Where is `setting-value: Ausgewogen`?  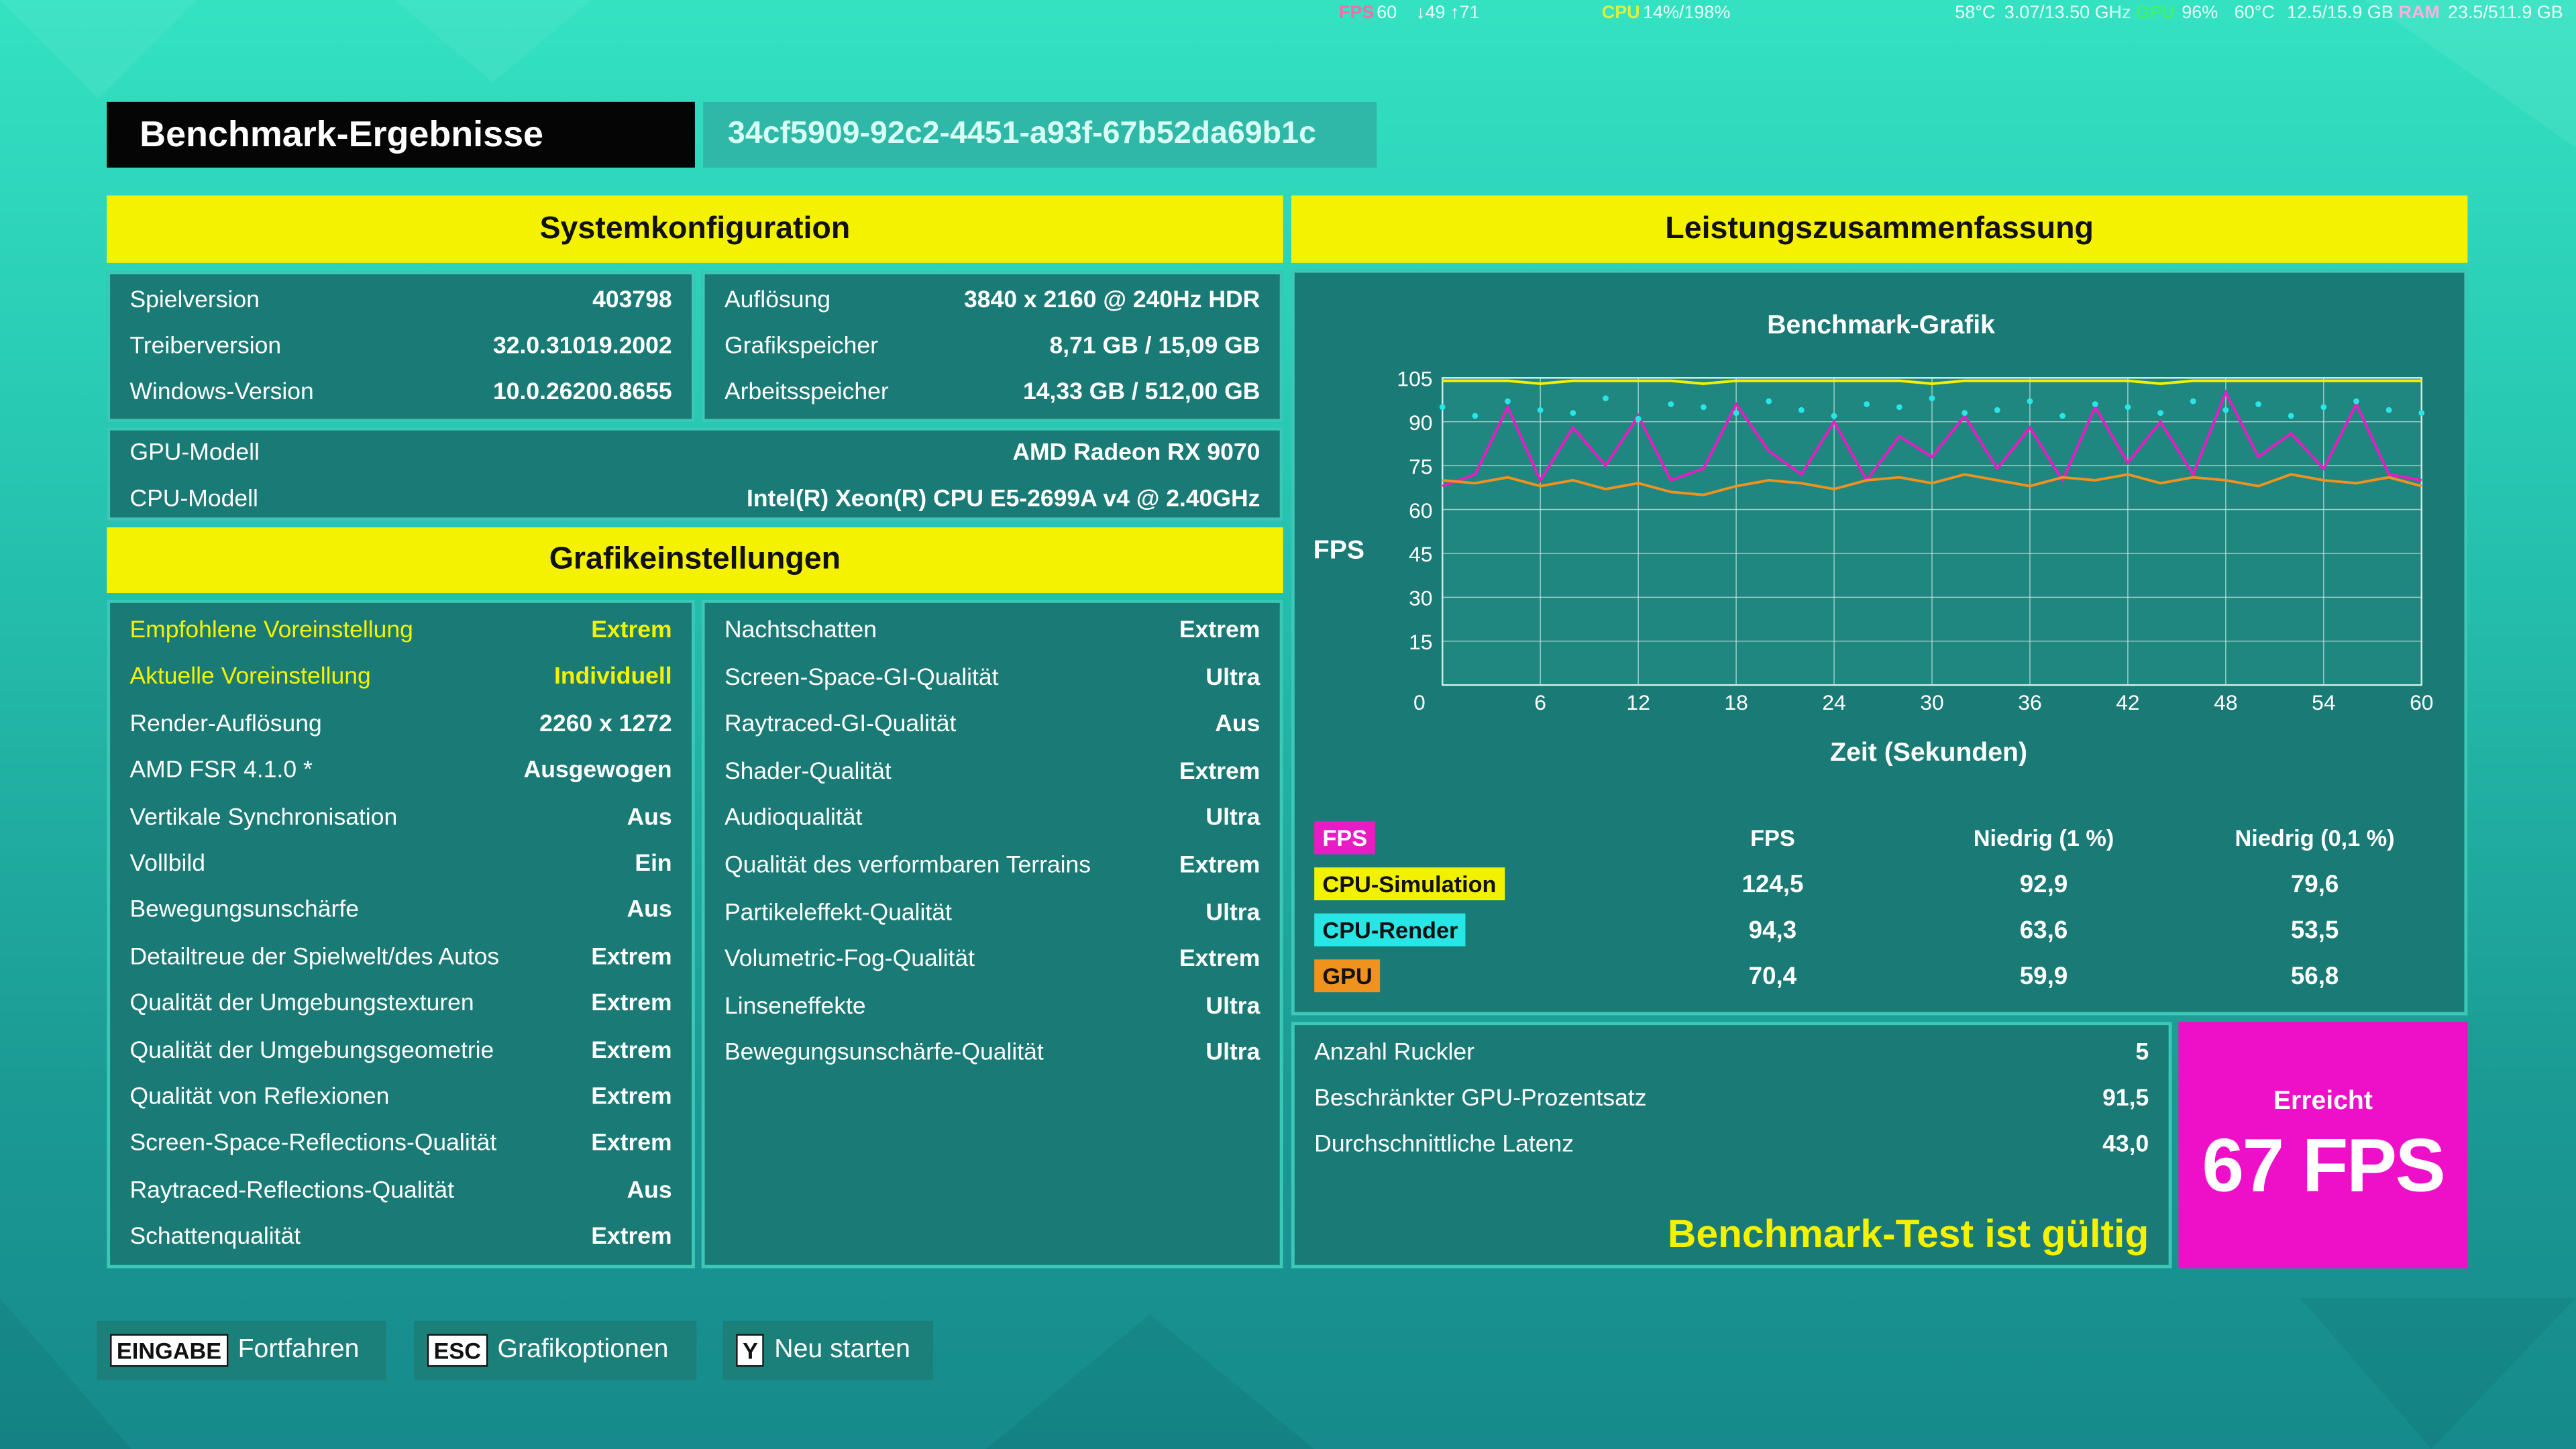
setting-value: Ausgewogen is located at coordinates (597, 770).